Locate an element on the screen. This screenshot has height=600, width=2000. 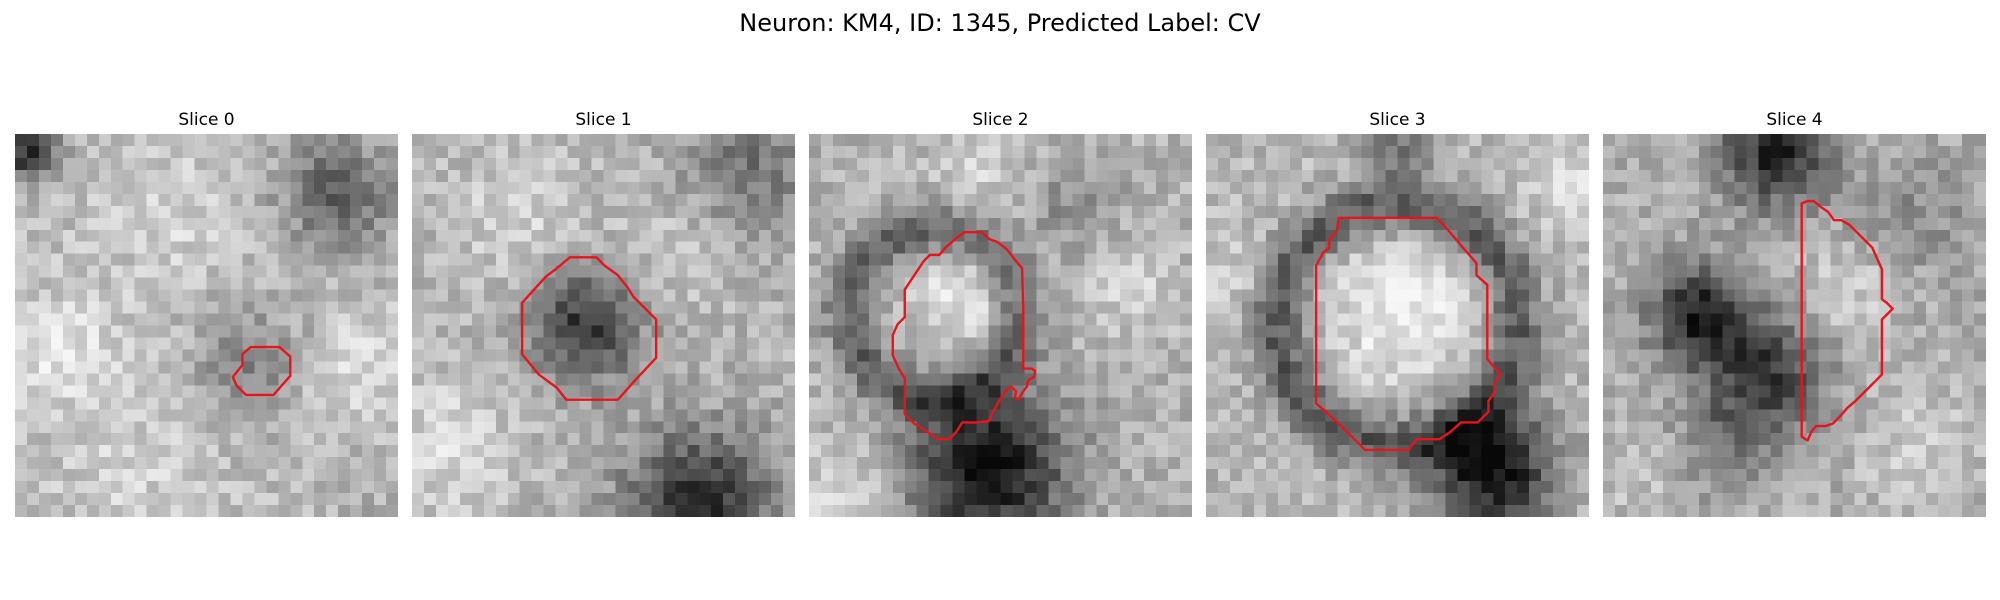
slice-panel-2: Slice 2 is located at coordinates (1000, 312).